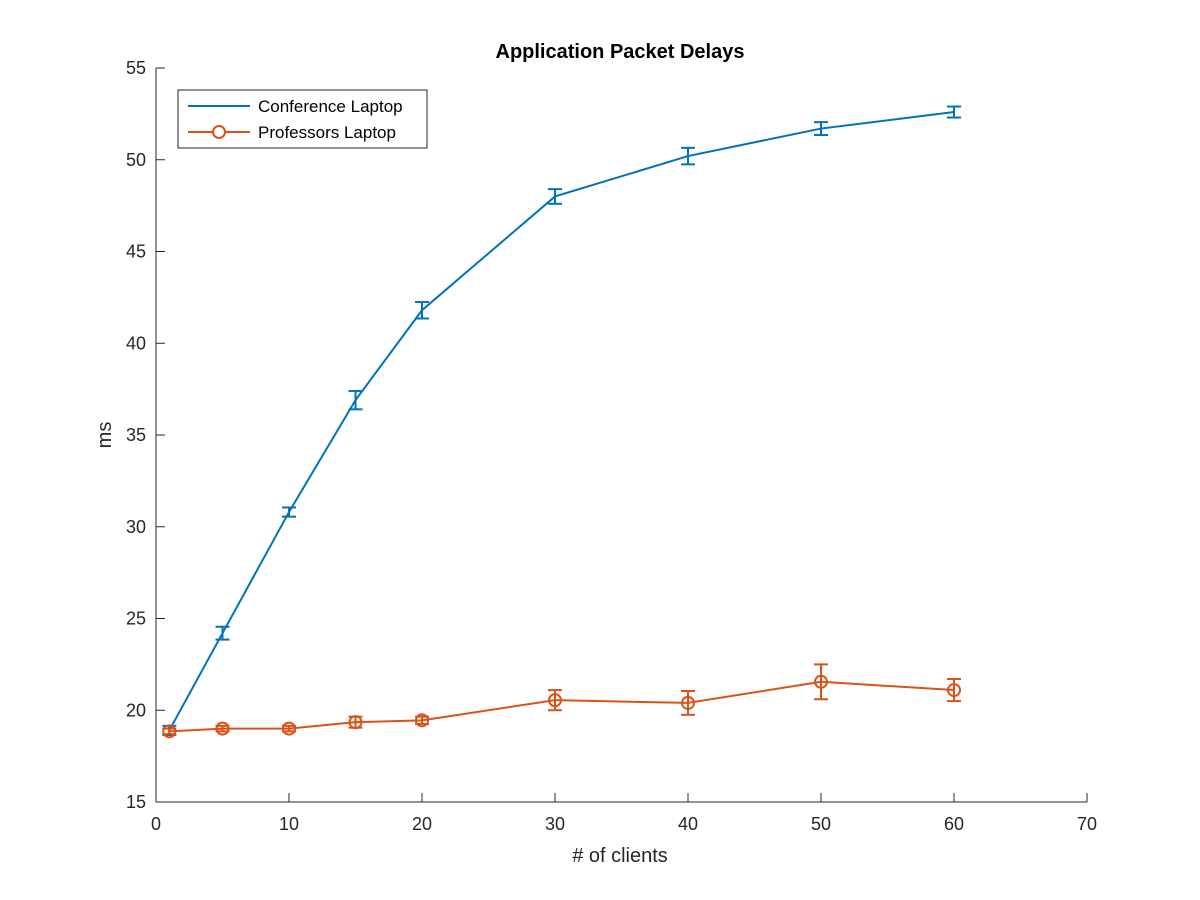 This screenshot has height=900, width=1200. I want to click on y-tick-label: 55, so click(136, 68).